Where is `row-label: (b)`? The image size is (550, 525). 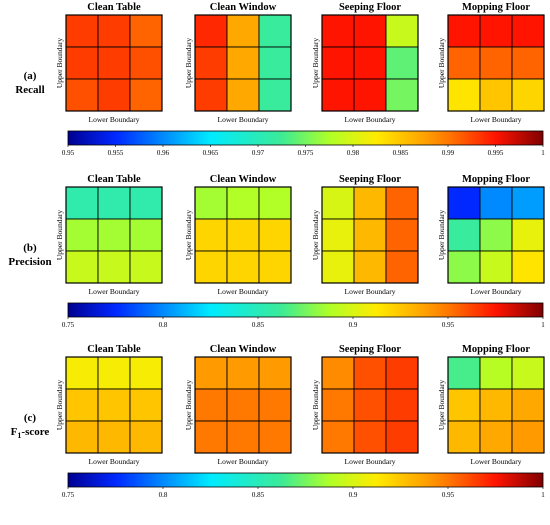
row-label: (b) is located at coordinates (30, 248).